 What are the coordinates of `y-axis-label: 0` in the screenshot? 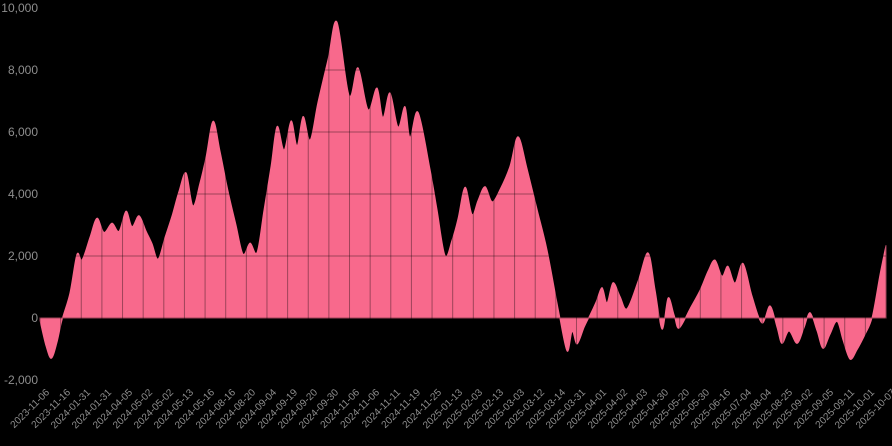 It's located at (34, 318).